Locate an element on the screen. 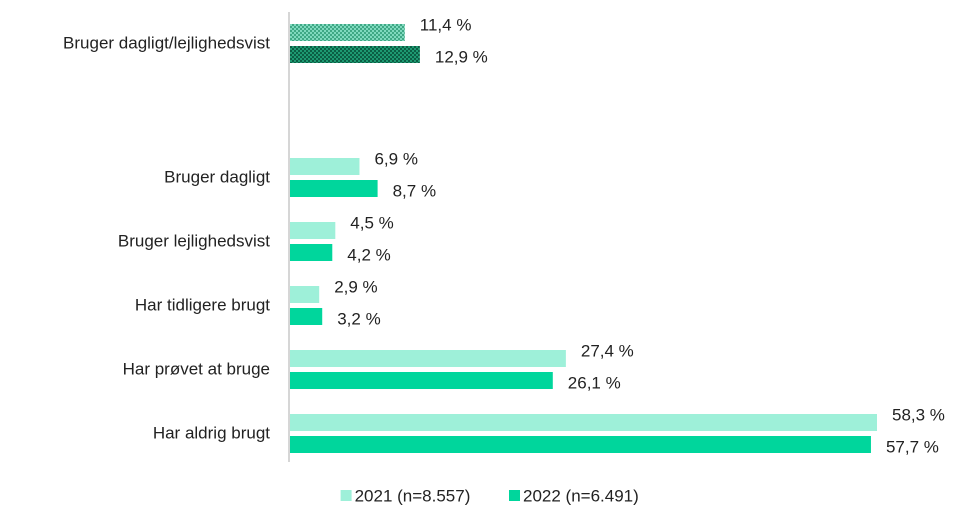 The image size is (961, 510). category-label: Har aldrig brugt is located at coordinates (211, 432).